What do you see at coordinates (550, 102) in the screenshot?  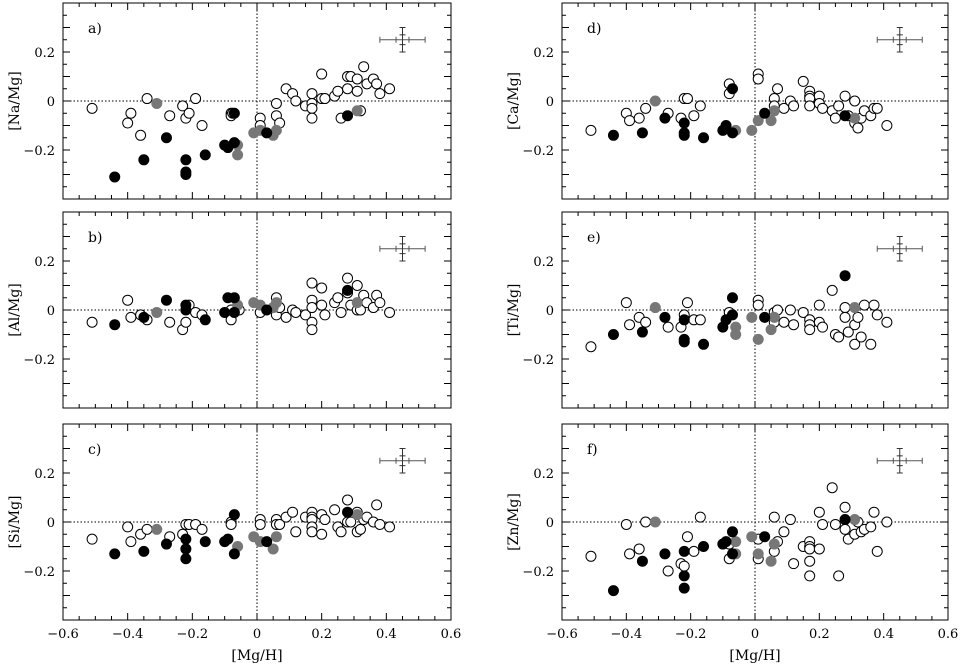 I see `y-tick-label: 0` at bounding box center [550, 102].